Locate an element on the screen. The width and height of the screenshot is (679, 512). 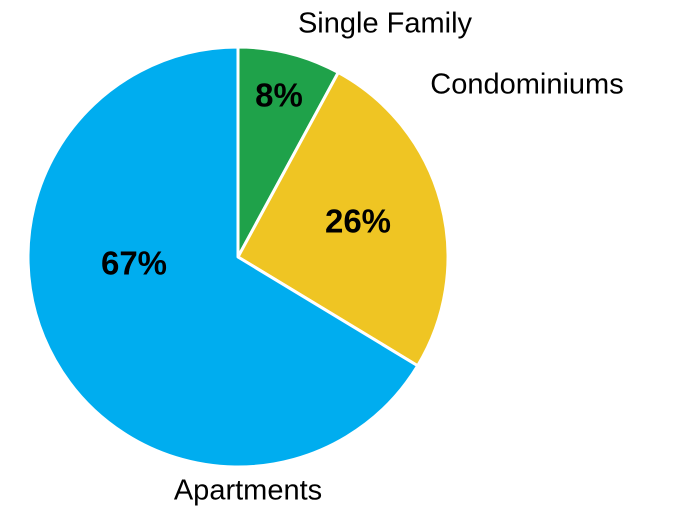
category-label: Single Family is located at coordinates (385, 24).